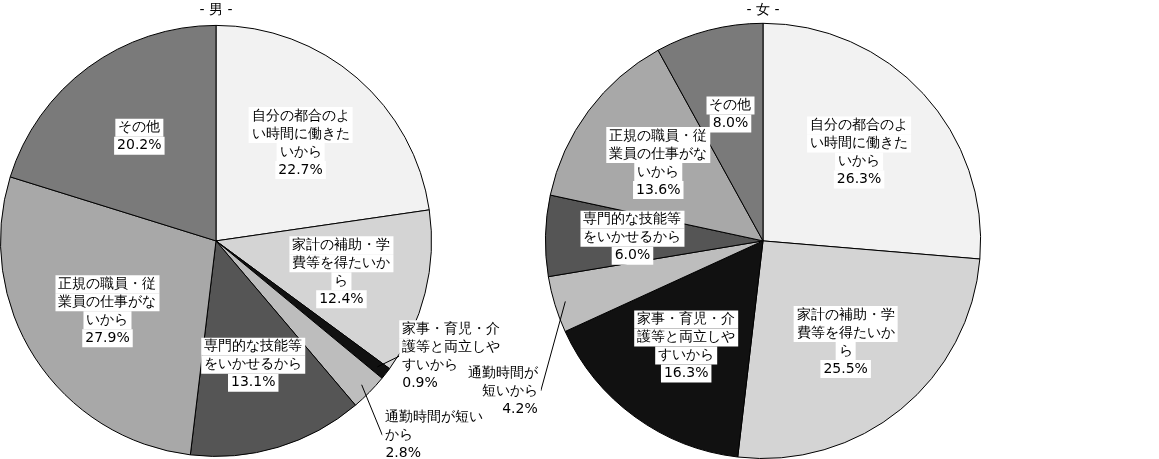 The image size is (1159, 459). Describe the element at coordinates (216, 9) in the screenshot. I see `chart-title: - 男 -` at that location.